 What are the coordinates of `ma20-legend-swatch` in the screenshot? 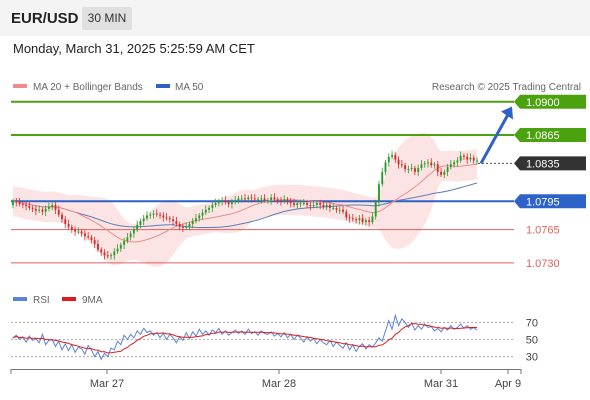 It's located at (20, 86).